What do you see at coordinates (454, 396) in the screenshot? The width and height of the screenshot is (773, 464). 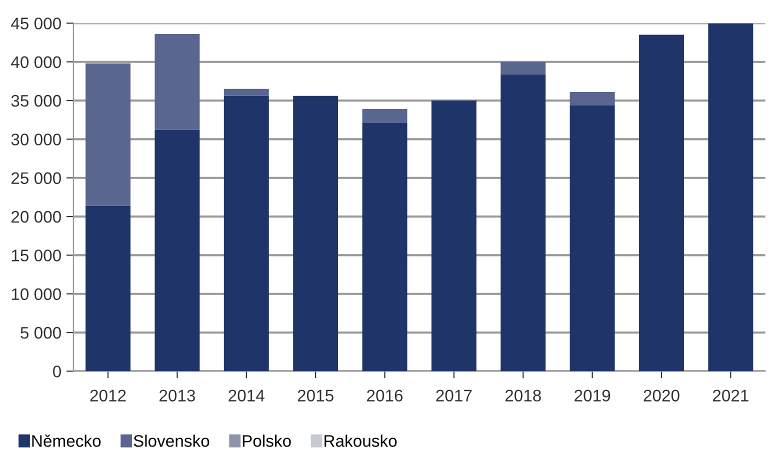 I see `x-tick-label: 2017` at bounding box center [454, 396].